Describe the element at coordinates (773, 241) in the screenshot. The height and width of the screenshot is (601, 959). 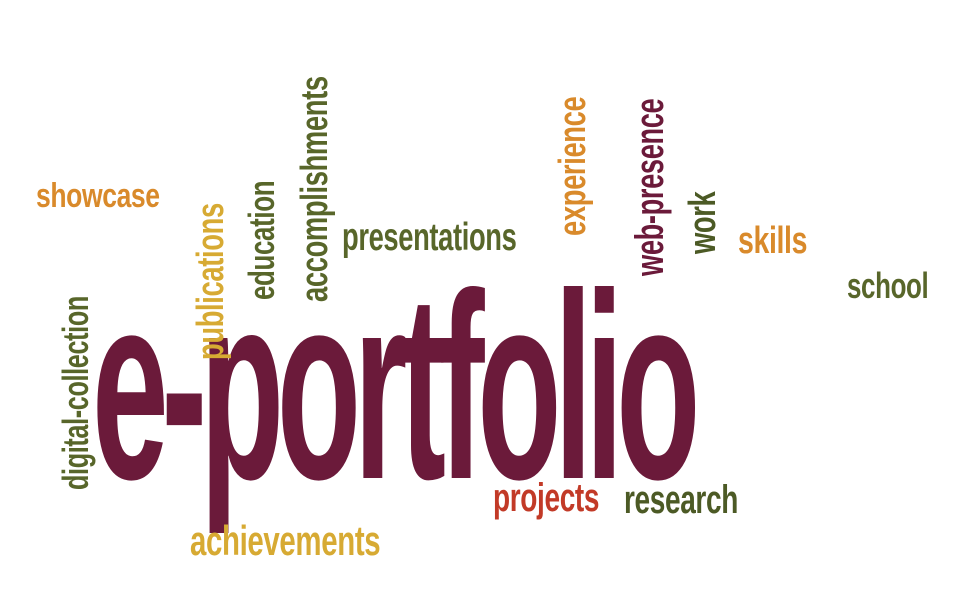
I see `word-skills: skills` at that location.